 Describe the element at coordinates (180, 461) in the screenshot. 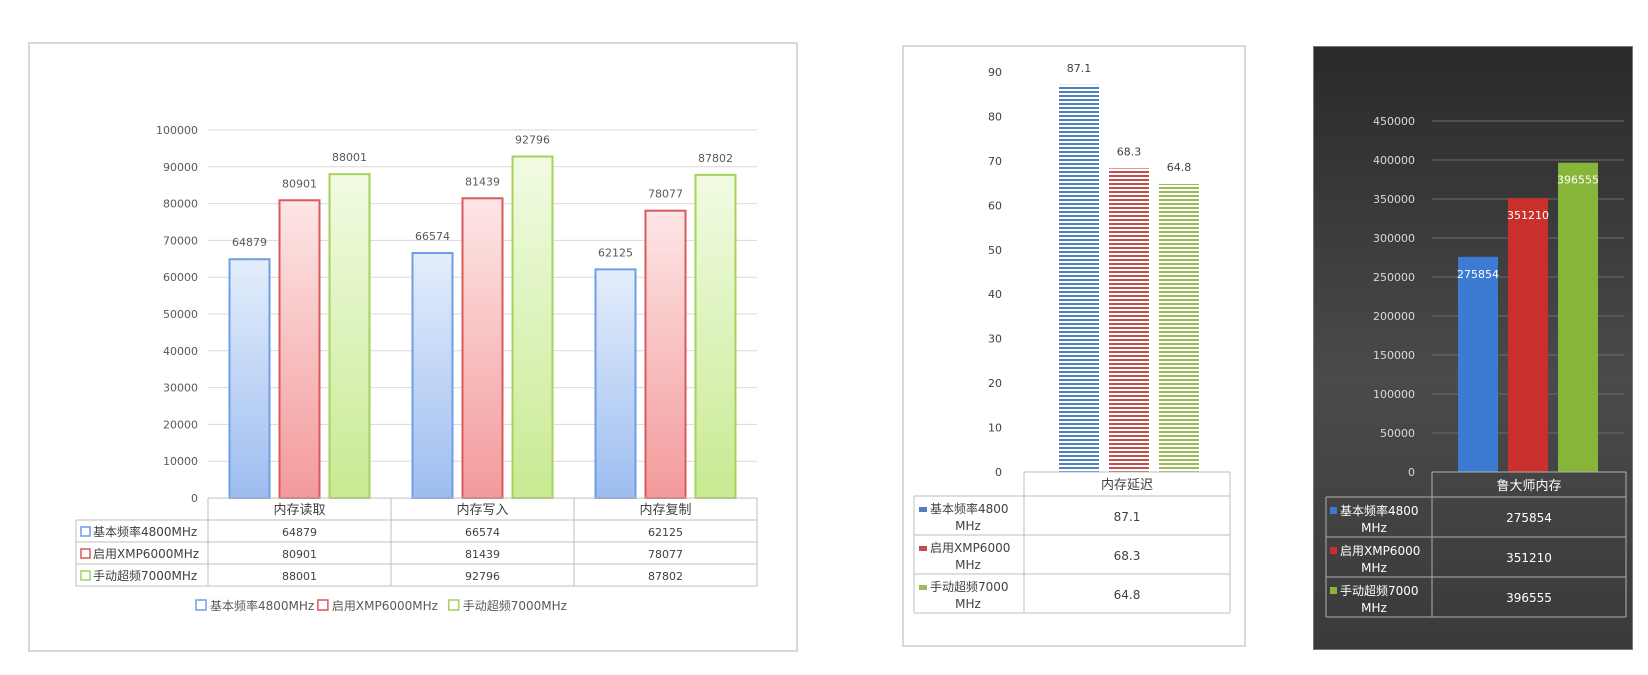

I see `y-tick-label: 10000` at that location.